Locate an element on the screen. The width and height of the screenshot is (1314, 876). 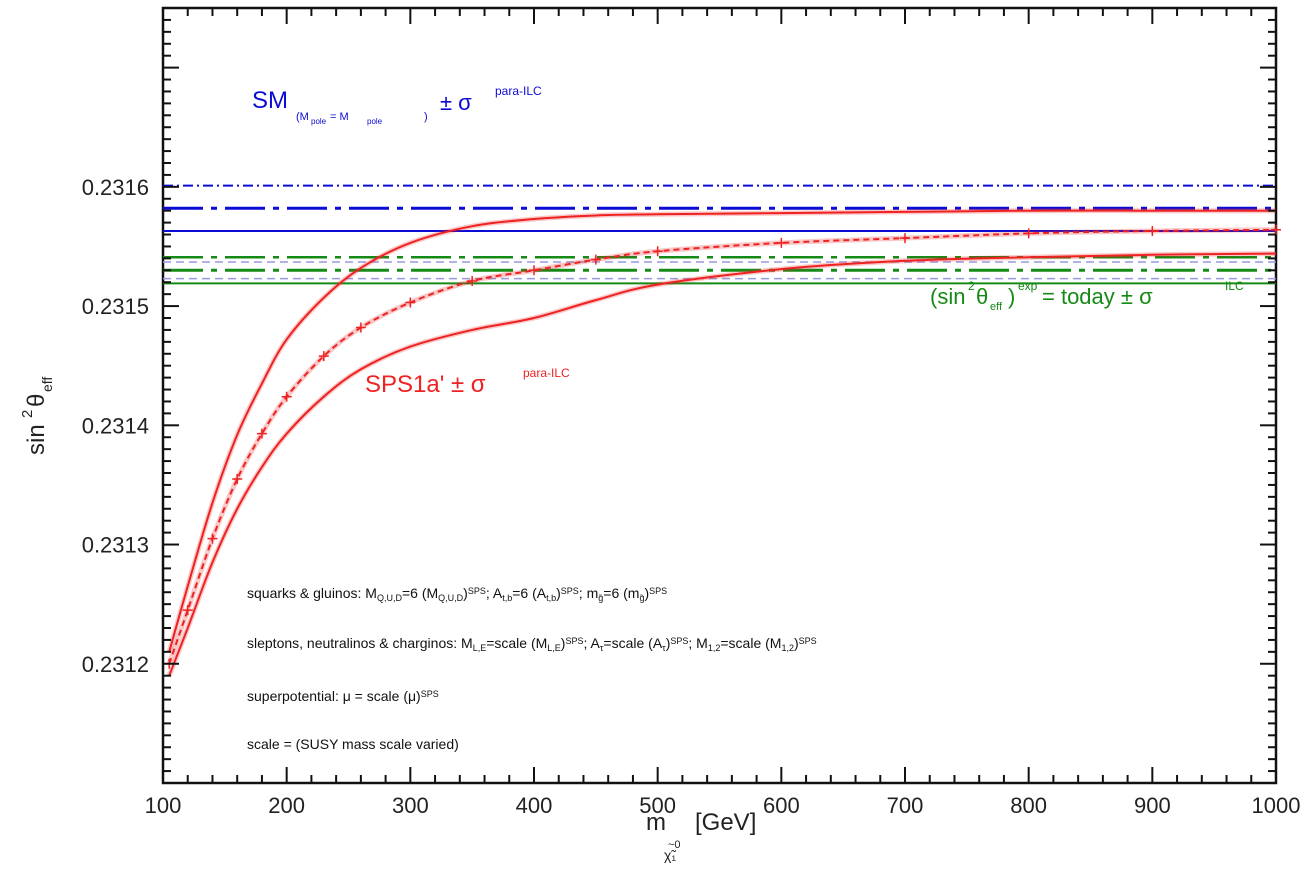
exp-sup1: 2 is located at coordinates (971, 286).